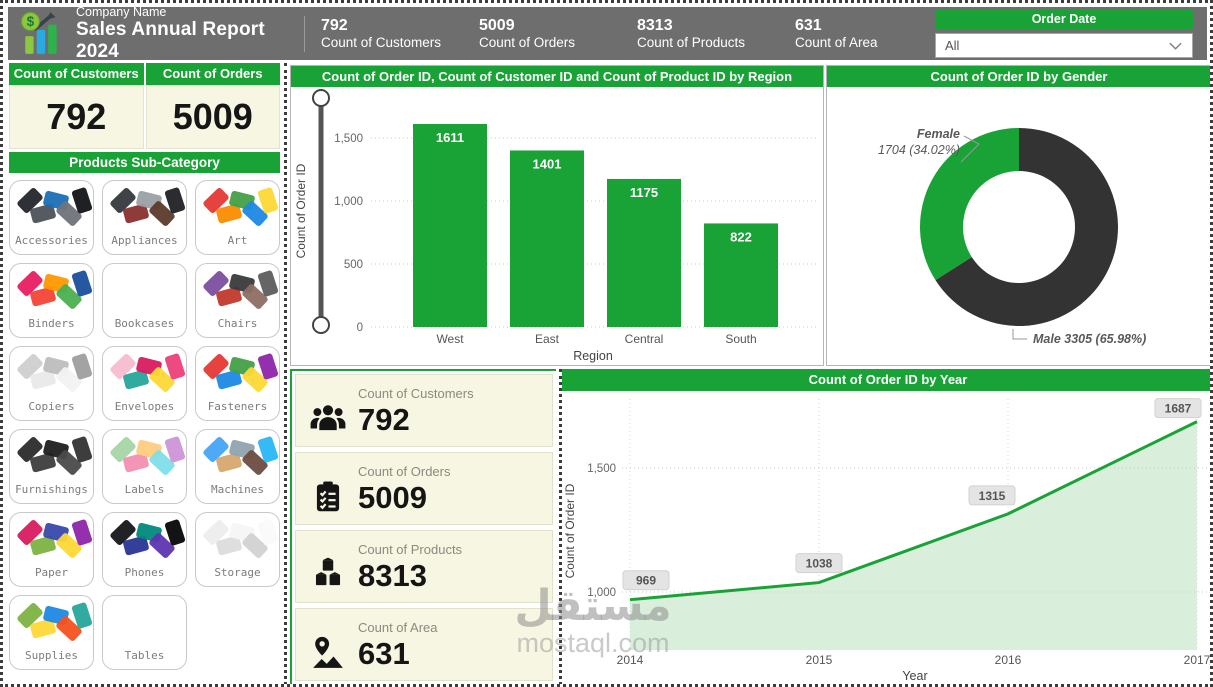 The height and width of the screenshot is (687, 1213). Describe the element at coordinates (819, 660) in the screenshot. I see `area-x-tick-label: 2015` at that location.